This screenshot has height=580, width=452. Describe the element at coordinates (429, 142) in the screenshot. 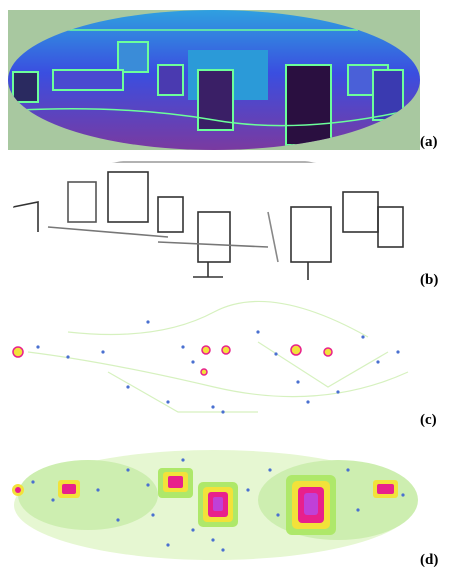

I see `panel-label-a: (a)` at that location.